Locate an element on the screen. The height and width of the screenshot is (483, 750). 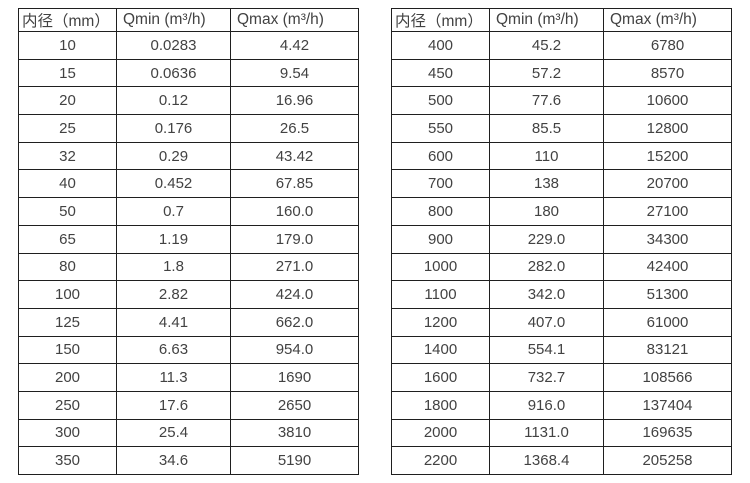
table-row: 150 6.63 954.0 is located at coordinates (188, 350).